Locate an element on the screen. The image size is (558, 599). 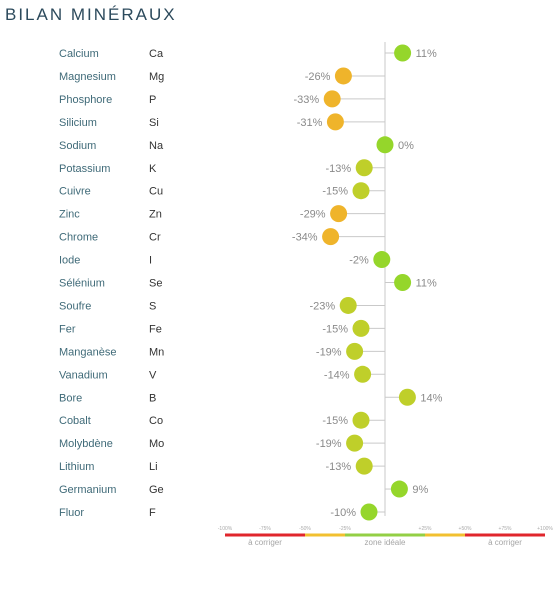
mineral-symbol: Mo is located at coordinates (156, 444).